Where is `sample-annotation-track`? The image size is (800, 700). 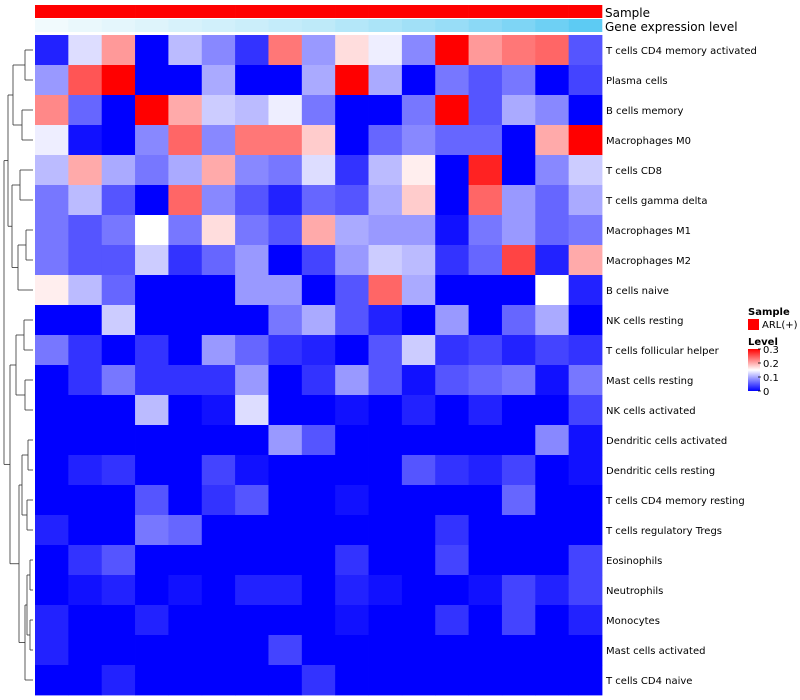
sample-annotation-track is located at coordinates (319, 11).